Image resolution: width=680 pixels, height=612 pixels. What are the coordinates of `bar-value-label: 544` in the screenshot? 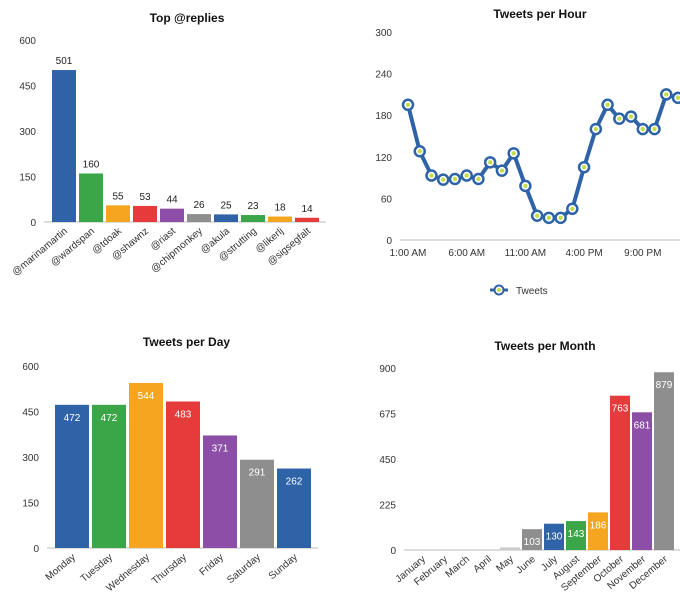 It's located at (146, 396).